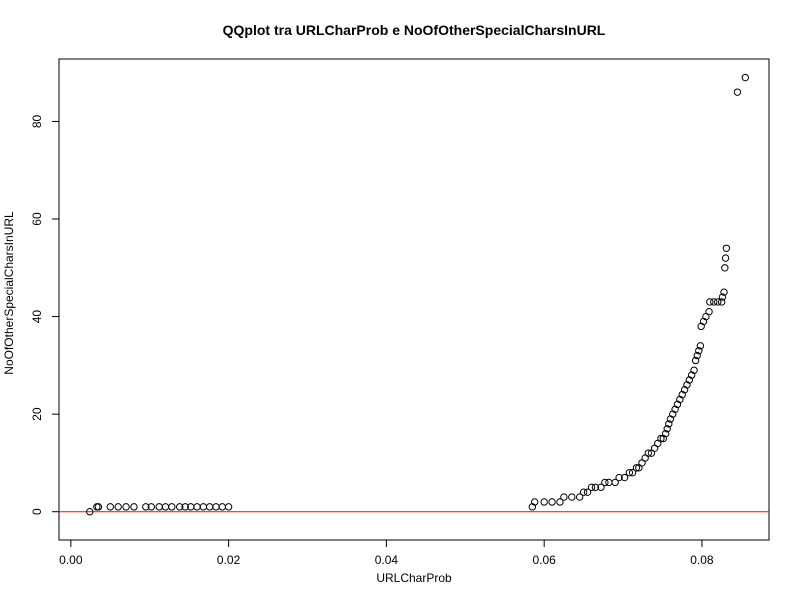 This screenshot has height=600, width=800. I want to click on y-tick-label: 20, so click(37, 414).